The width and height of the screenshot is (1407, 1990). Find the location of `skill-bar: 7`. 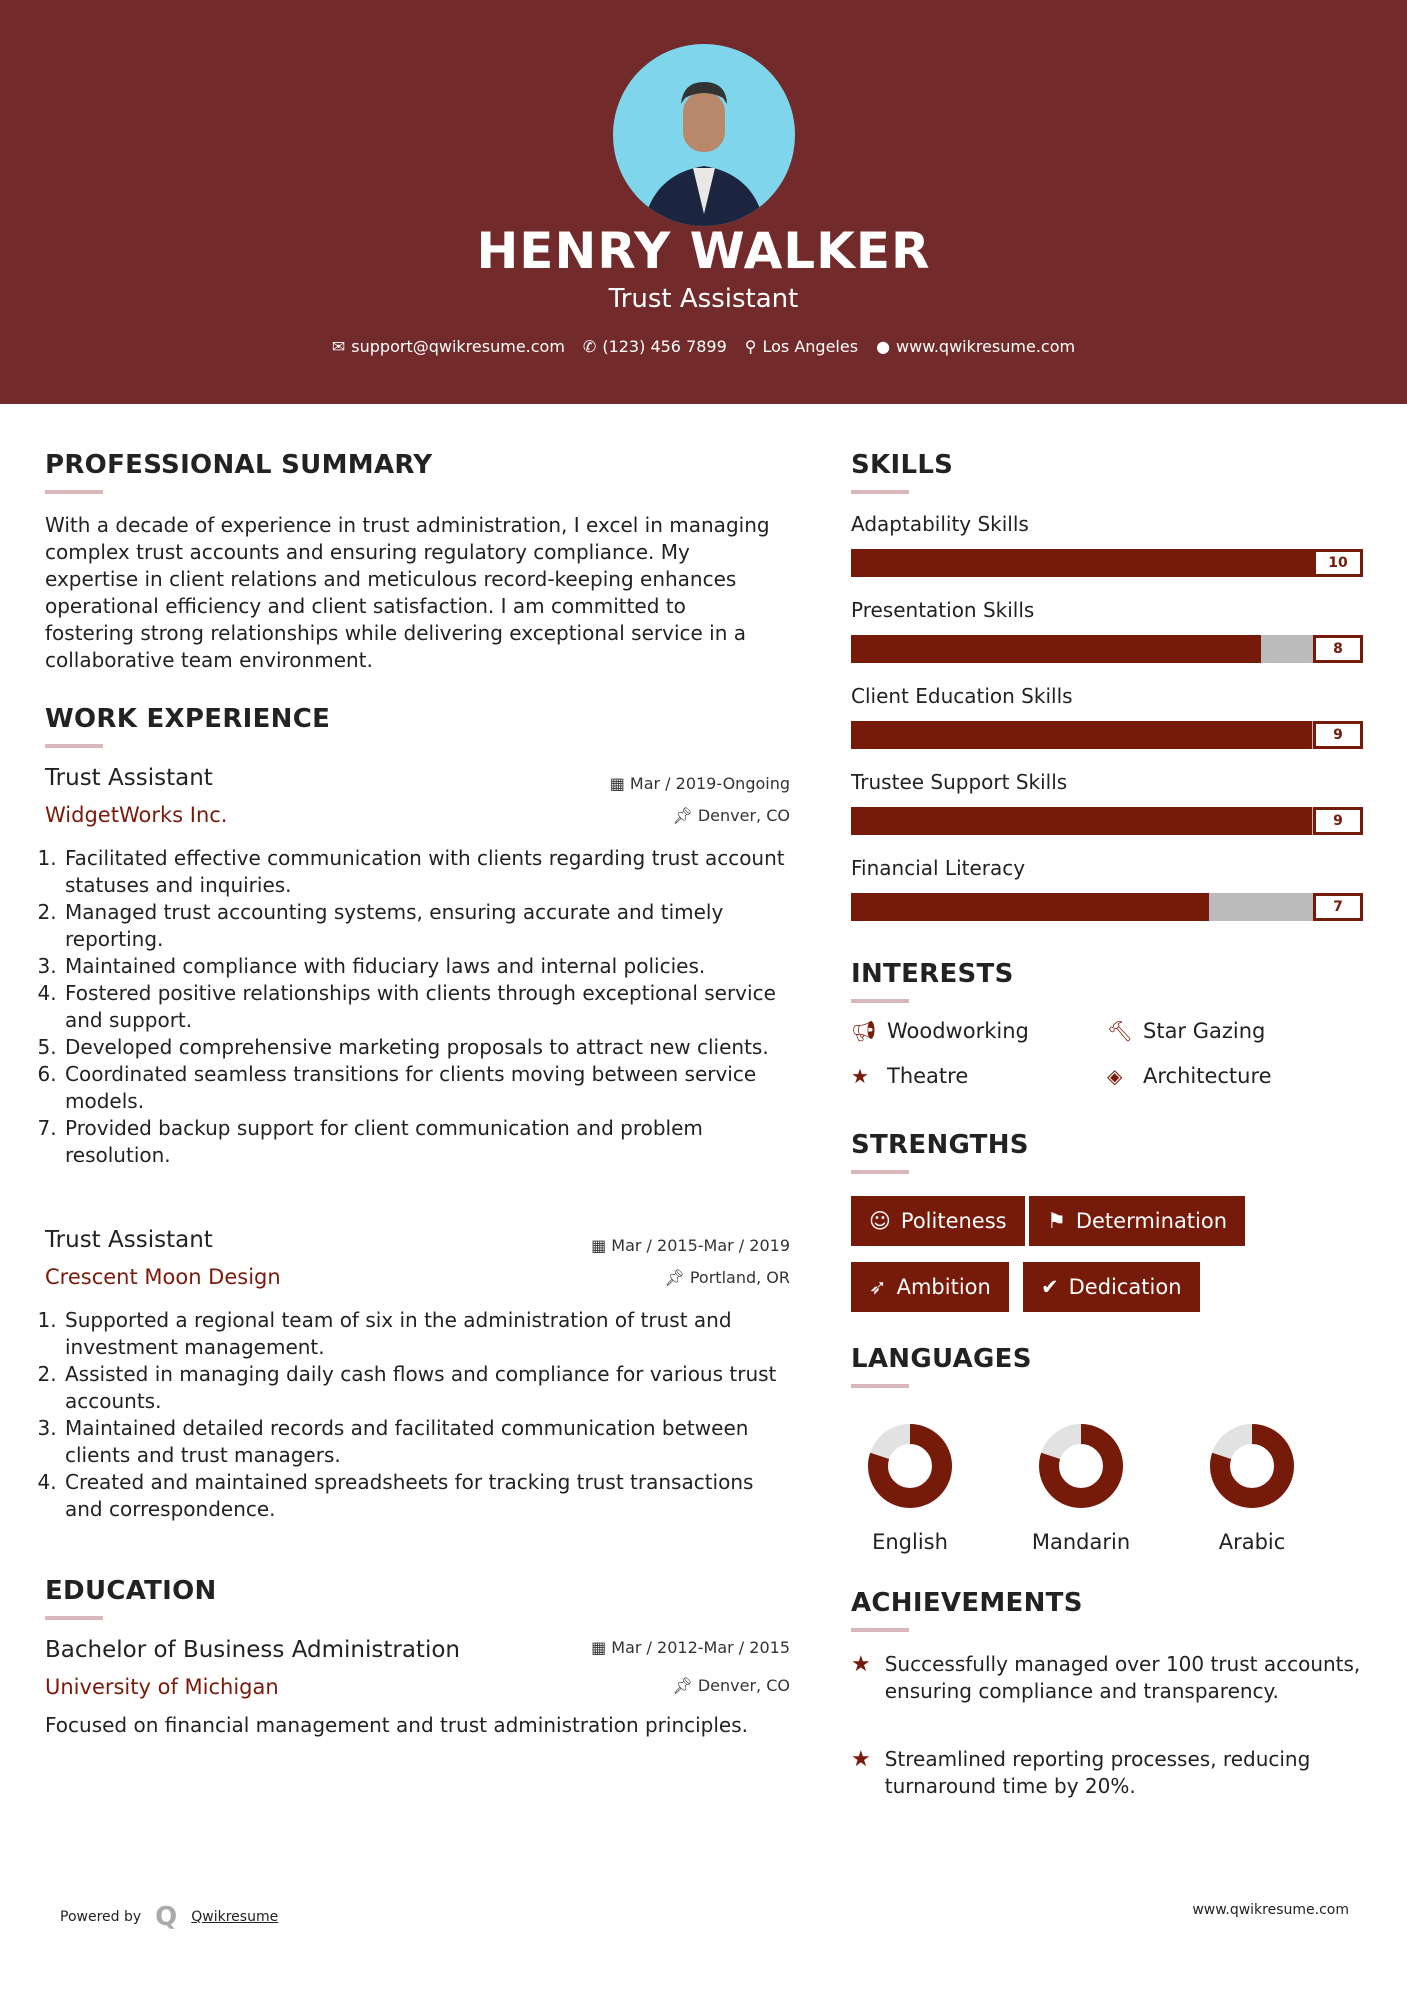

skill-bar: 7 is located at coordinates (1107, 907).